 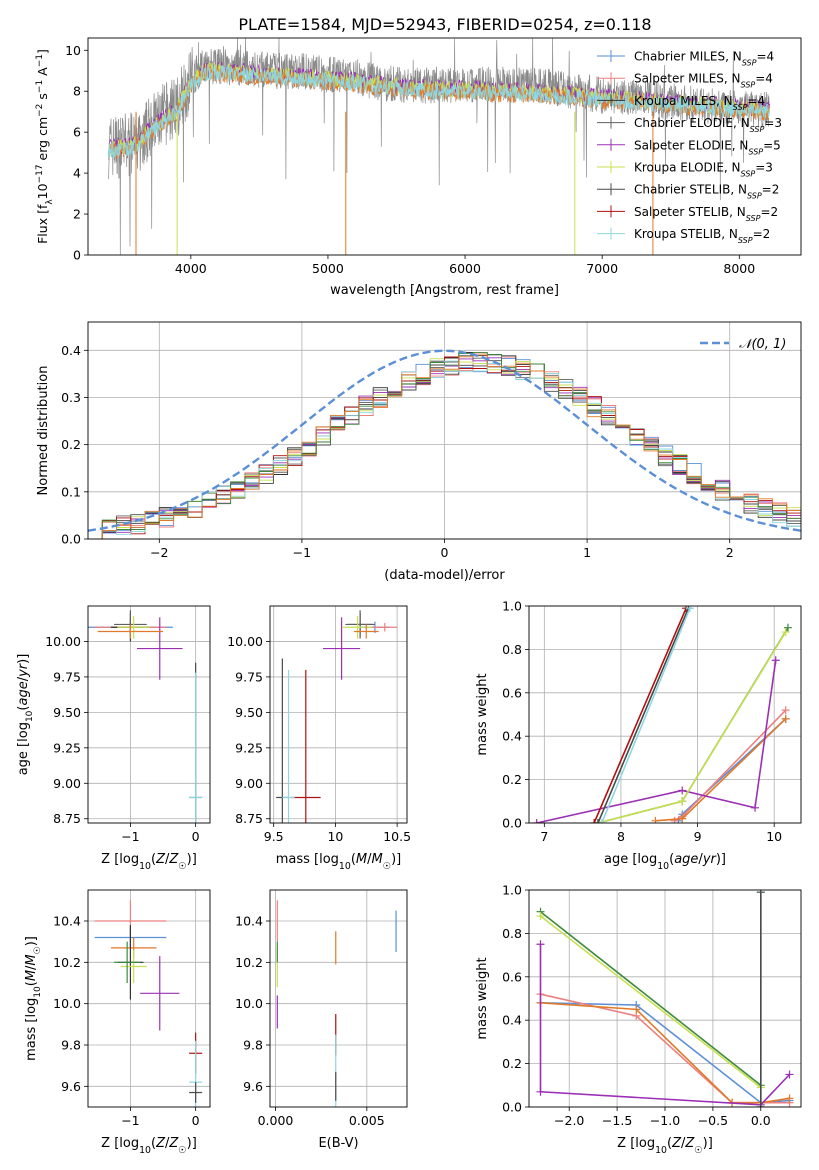 I want to click on x-tick-label: 7, so click(x=544, y=836).